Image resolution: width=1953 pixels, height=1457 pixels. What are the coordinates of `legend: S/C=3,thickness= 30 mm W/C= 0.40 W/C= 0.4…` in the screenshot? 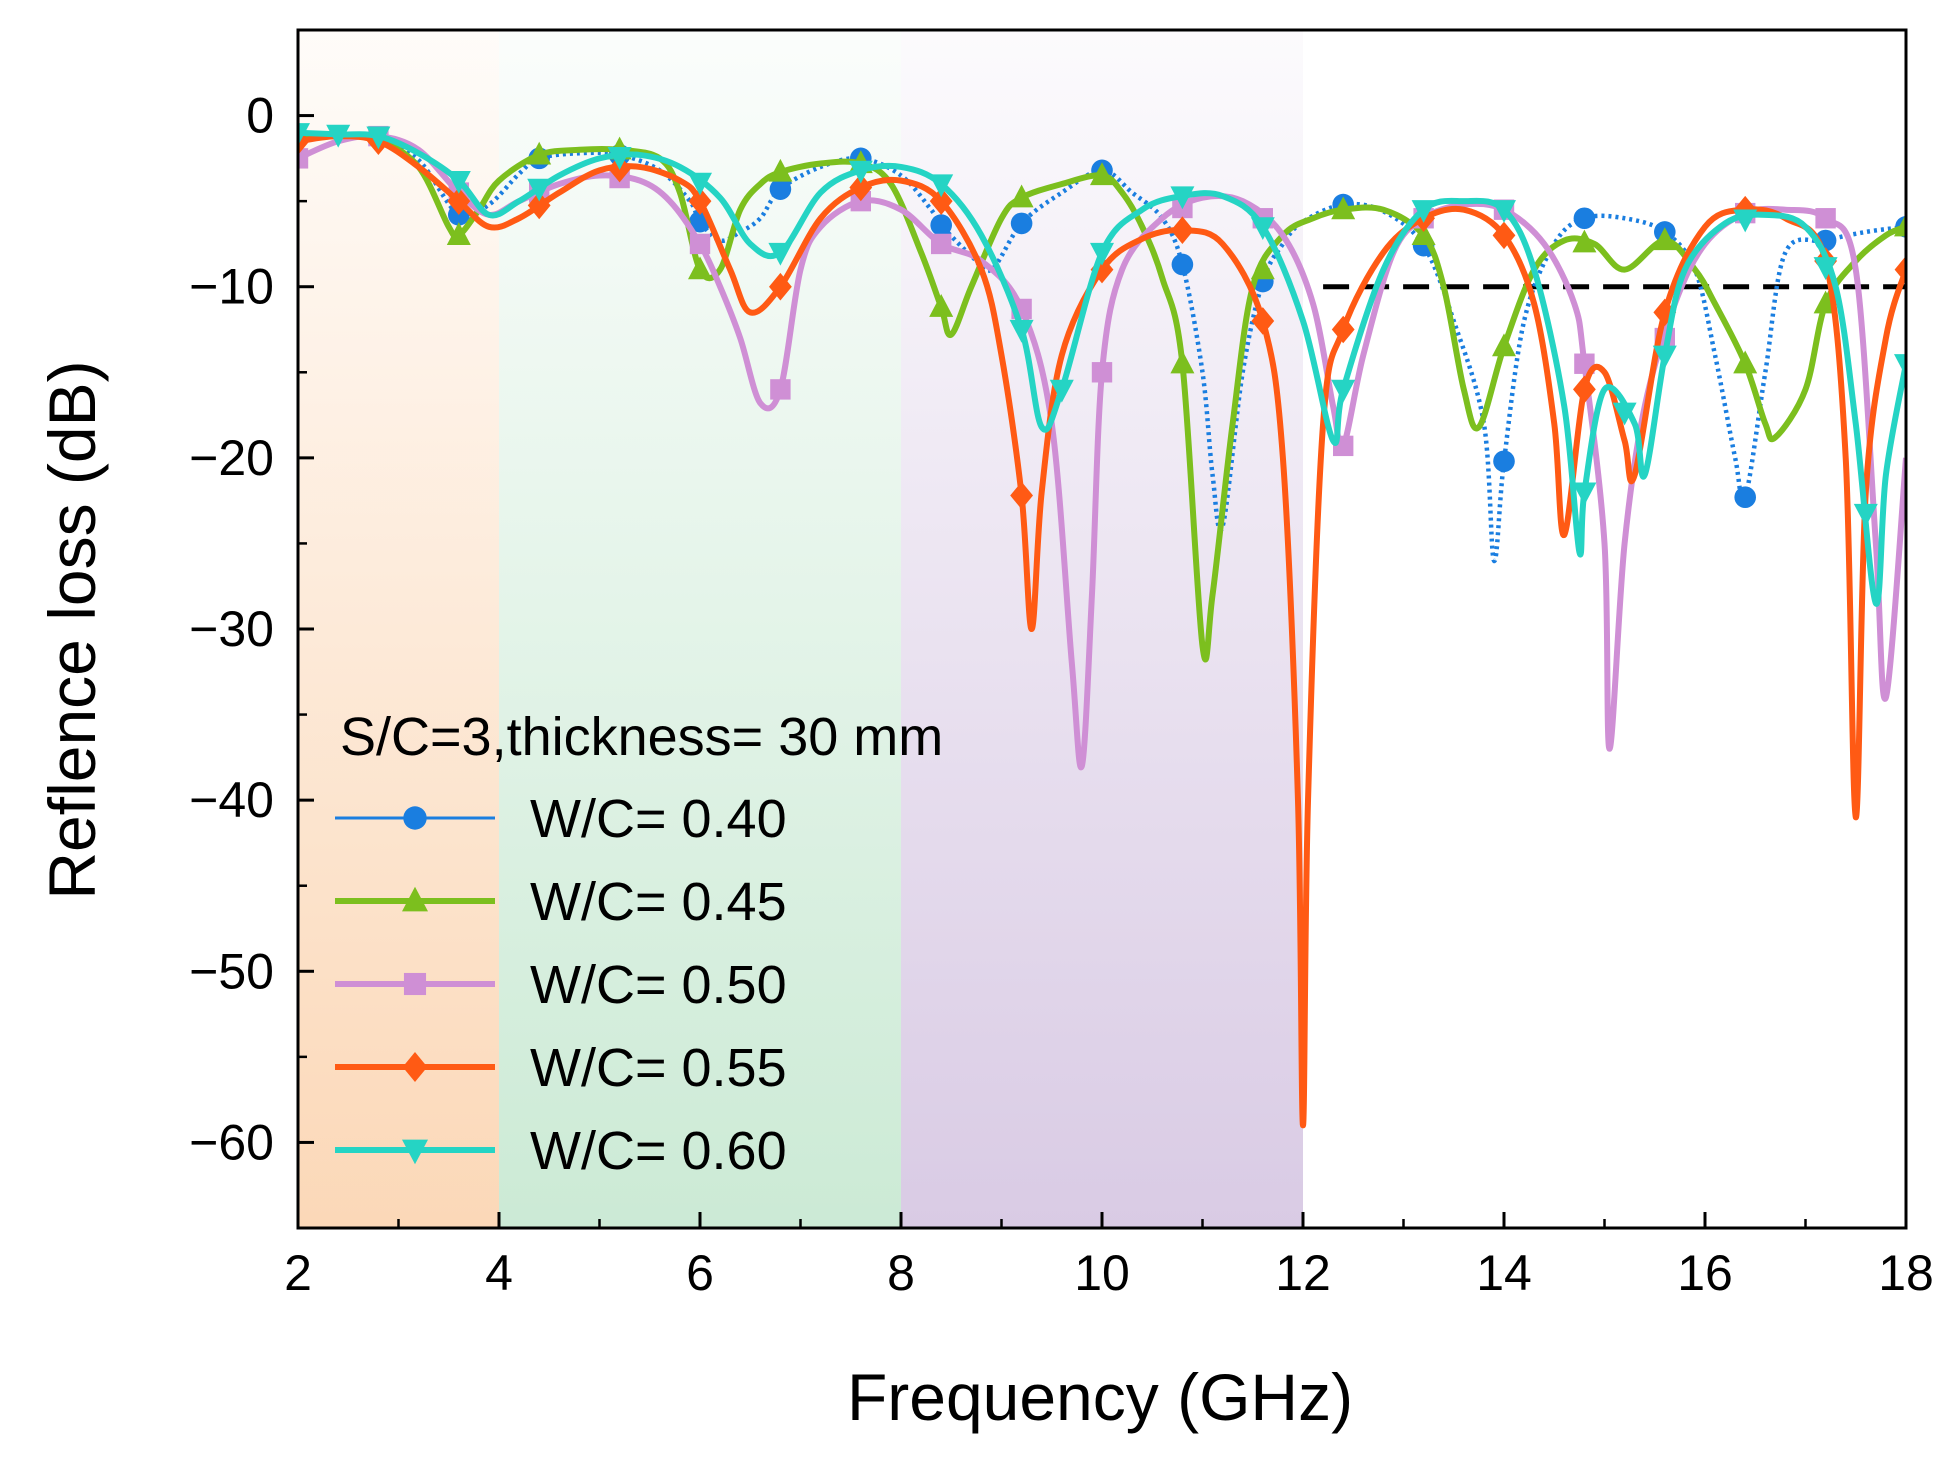 It's located at (639, 944).